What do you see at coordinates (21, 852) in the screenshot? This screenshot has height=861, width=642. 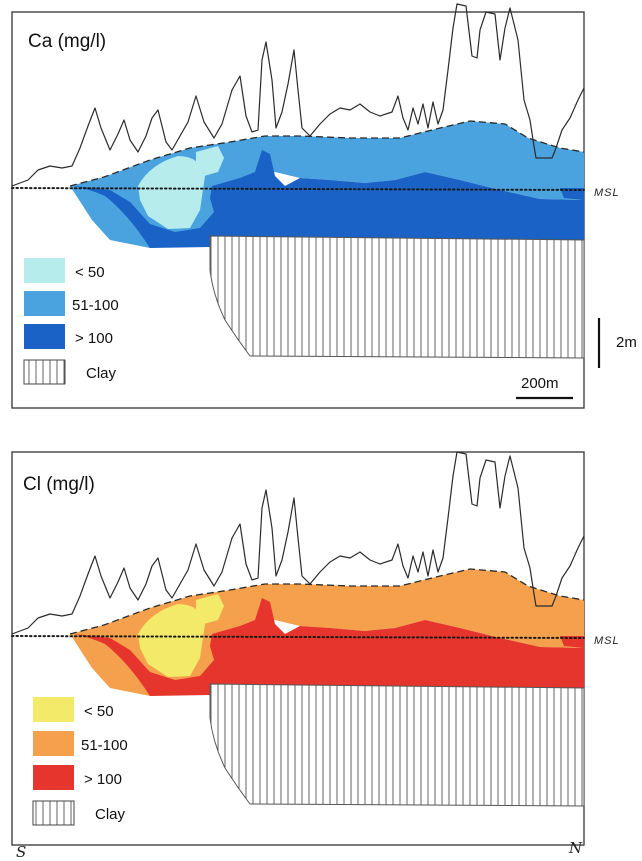 I see `compass-south: S` at bounding box center [21, 852].